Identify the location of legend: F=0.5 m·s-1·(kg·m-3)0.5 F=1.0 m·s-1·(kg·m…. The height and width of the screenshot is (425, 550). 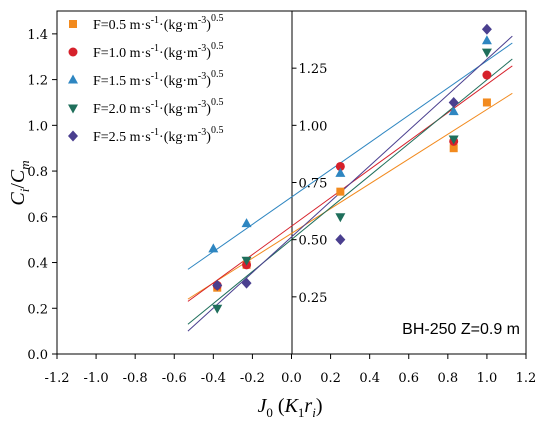
(145, 79).